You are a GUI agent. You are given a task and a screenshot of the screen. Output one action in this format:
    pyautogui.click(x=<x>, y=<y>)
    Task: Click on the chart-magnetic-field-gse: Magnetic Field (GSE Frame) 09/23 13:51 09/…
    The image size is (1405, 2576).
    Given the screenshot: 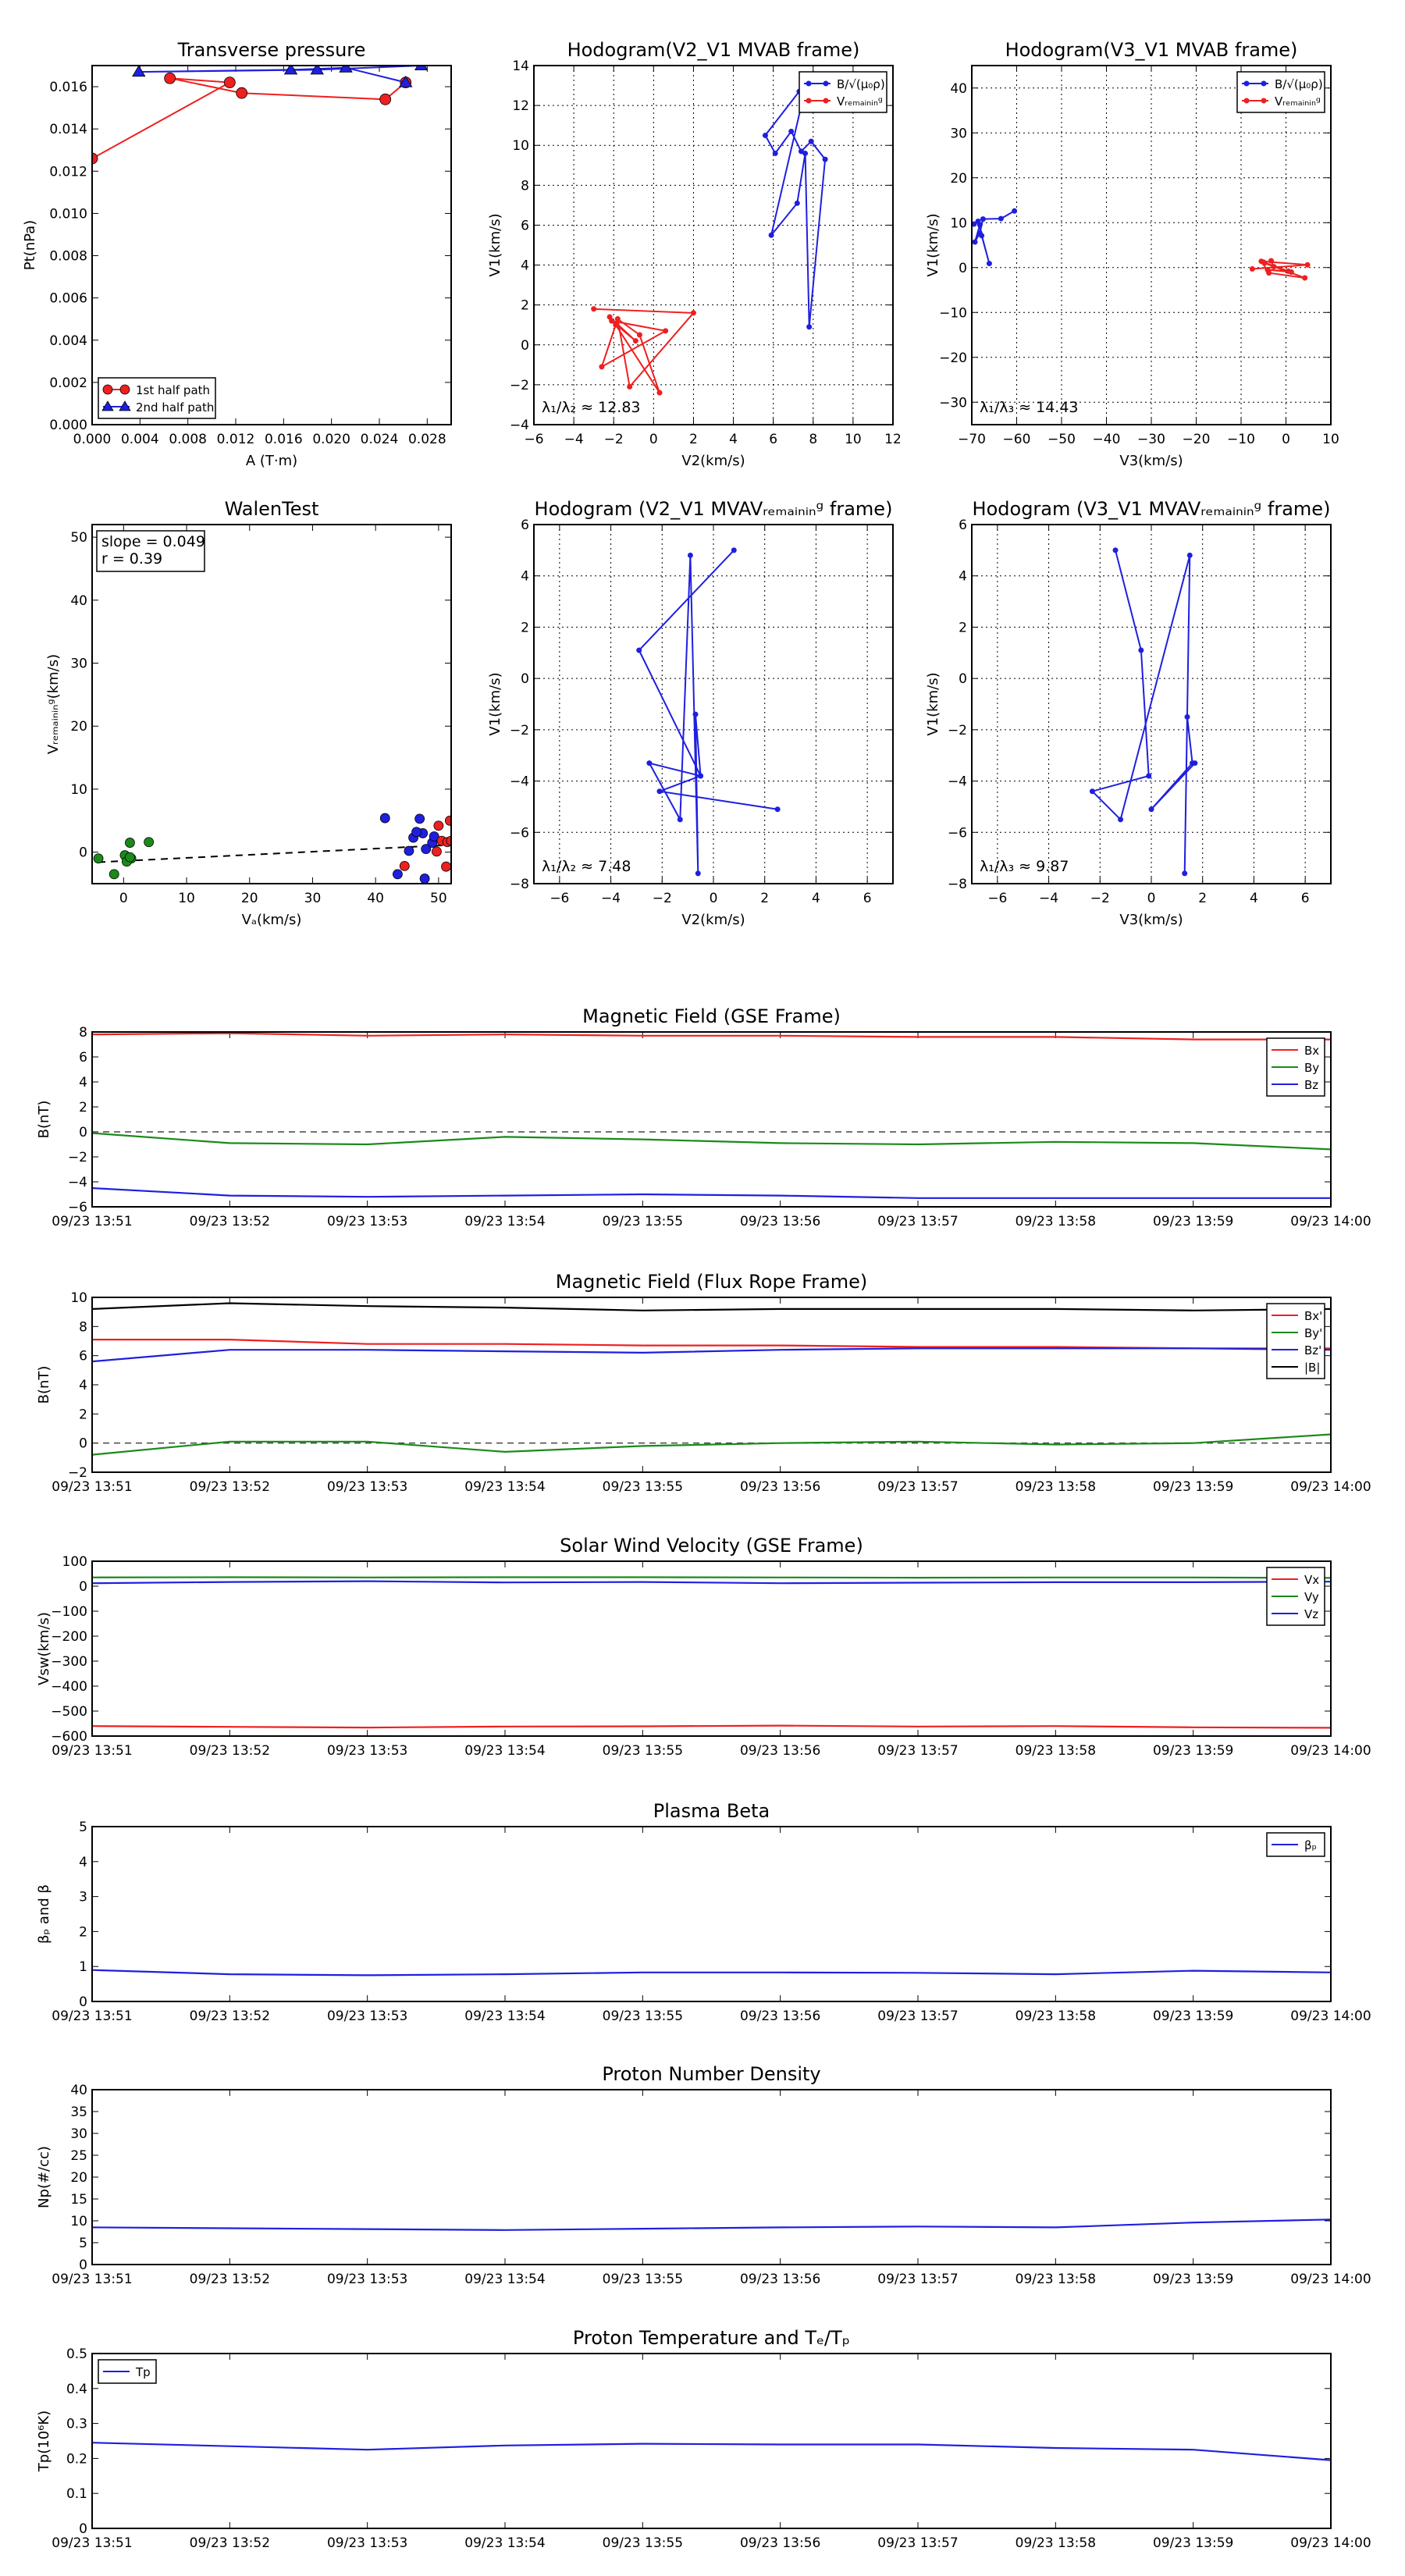 What is the action you would take?
    pyautogui.click(x=704, y=1117)
    